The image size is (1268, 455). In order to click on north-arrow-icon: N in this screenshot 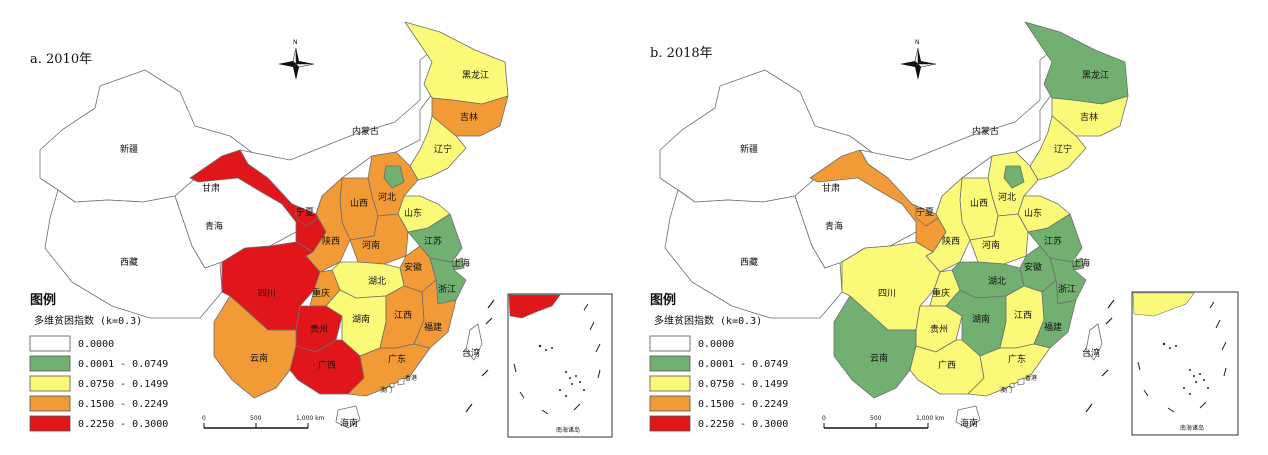, I will do `click(918, 59)`.